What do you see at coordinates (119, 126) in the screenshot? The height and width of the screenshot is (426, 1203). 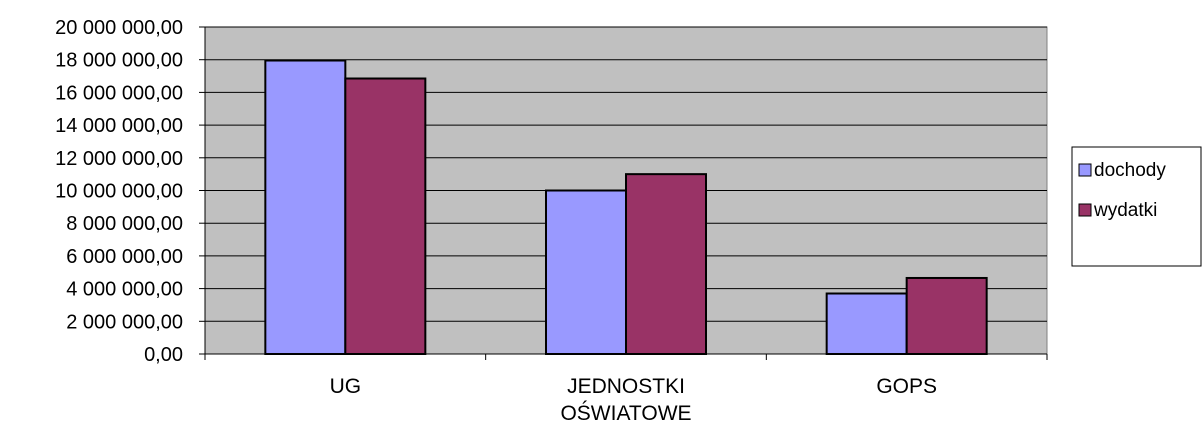 I see `y-tick-label: 14 000 000,00` at bounding box center [119, 126].